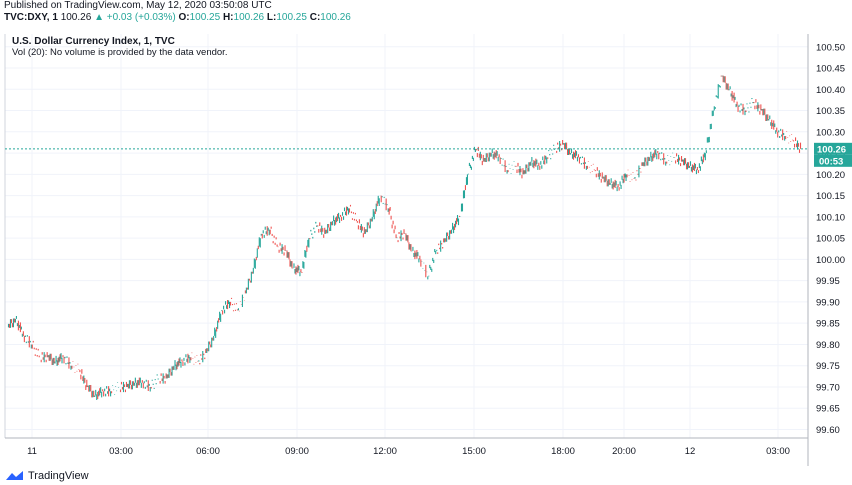 This screenshot has height=485, width=852. Describe the element at coordinates (830, 132) in the screenshot. I see `y-tick-label: 100.30` at that location.